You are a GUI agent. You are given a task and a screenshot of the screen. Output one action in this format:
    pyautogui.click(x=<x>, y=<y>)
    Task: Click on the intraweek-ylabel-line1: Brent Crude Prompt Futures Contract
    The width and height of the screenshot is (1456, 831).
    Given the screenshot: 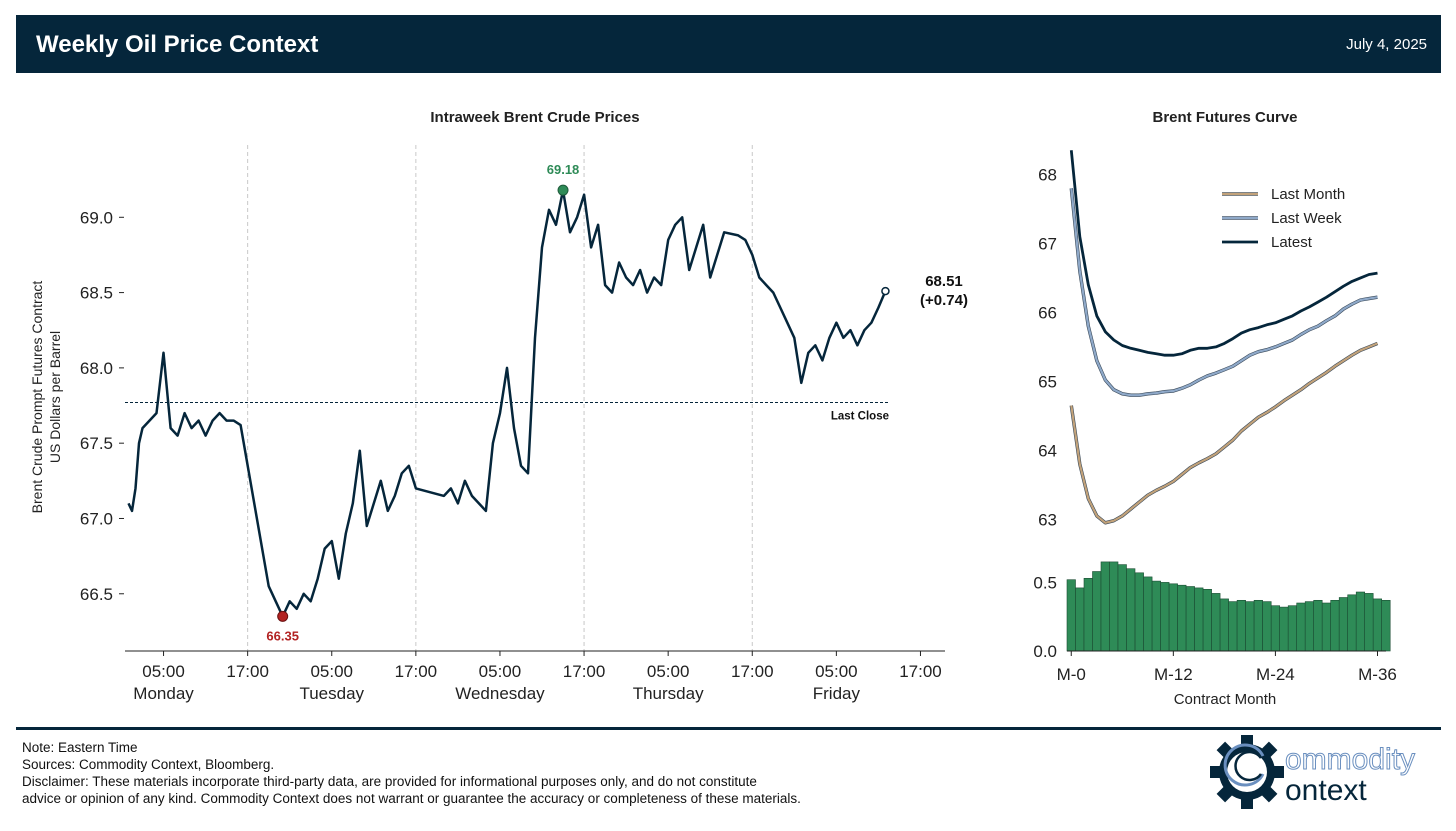 What is the action you would take?
    pyautogui.click(x=37, y=397)
    